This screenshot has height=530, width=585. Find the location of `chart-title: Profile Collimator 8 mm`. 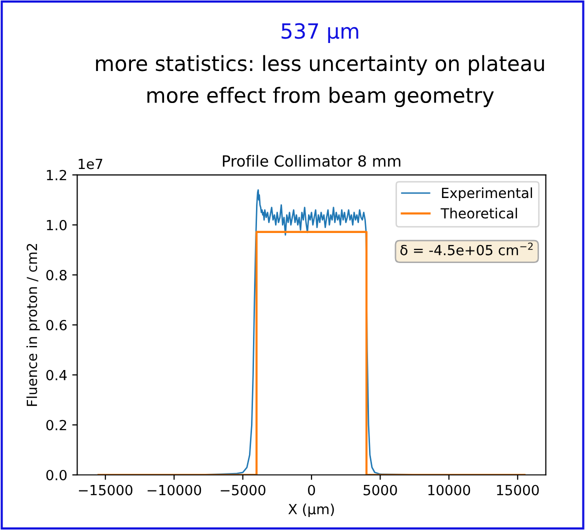

chart-title: Profile Collimator 8 mm is located at coordinates (311, 160).